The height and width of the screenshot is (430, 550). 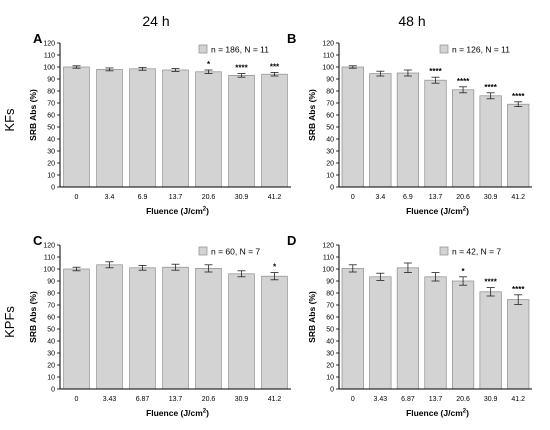 What do you see at coordinates (38, 38) in the screenshot?
I see `panel-letter: A` at bounding box center [38, 38].